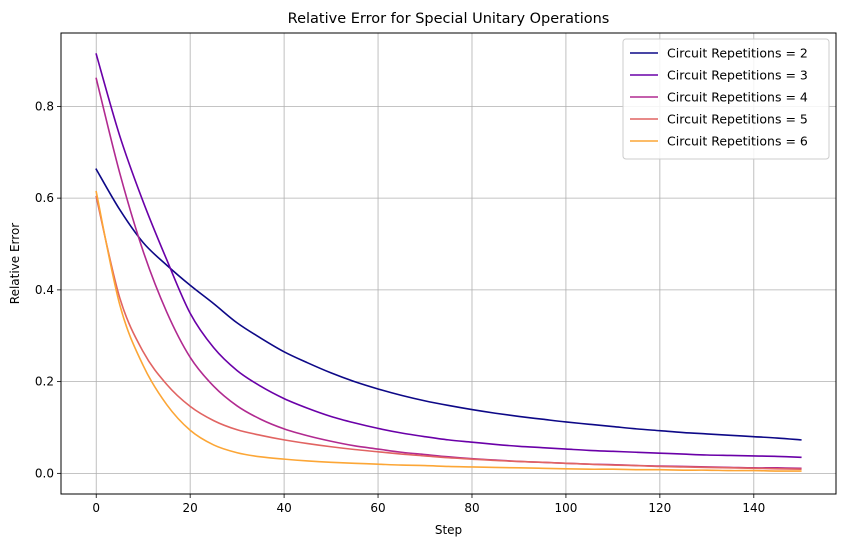 This screenshot has height=547, width=846. I want to click on x-tick-label: 100, so click(565, 508).